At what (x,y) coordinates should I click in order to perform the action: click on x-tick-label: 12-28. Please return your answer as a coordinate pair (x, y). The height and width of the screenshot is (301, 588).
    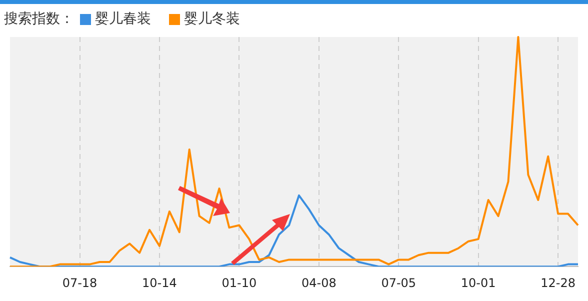
    Looking at the image, I should click on (558, 283).